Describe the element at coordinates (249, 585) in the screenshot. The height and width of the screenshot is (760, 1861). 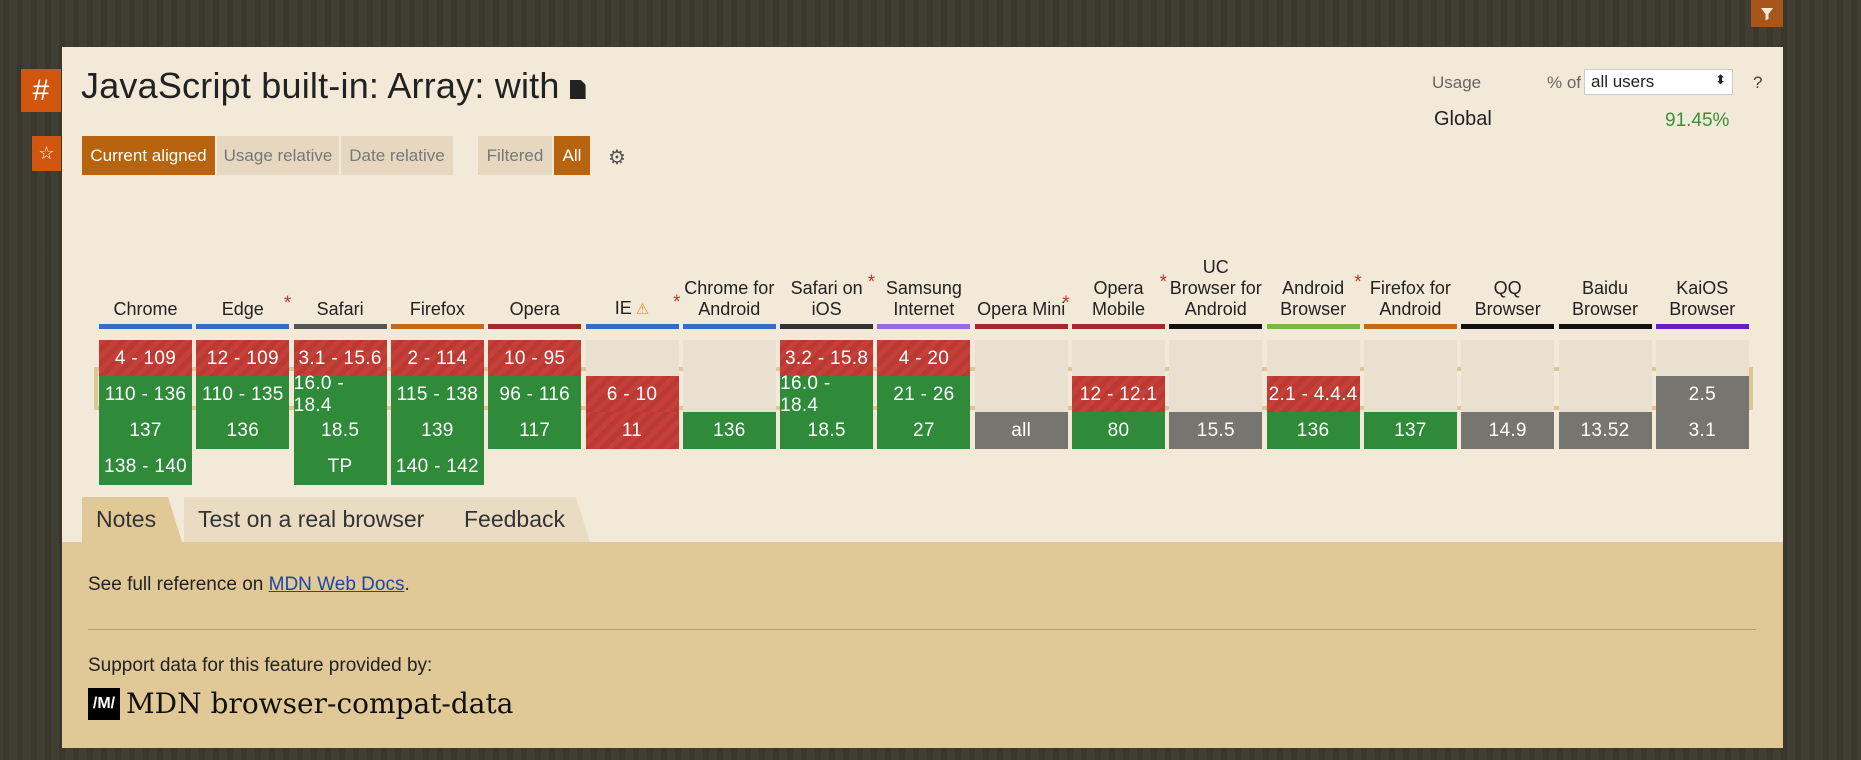
I see `reference-text: See full reference on MDN Web Docs.` at that location.